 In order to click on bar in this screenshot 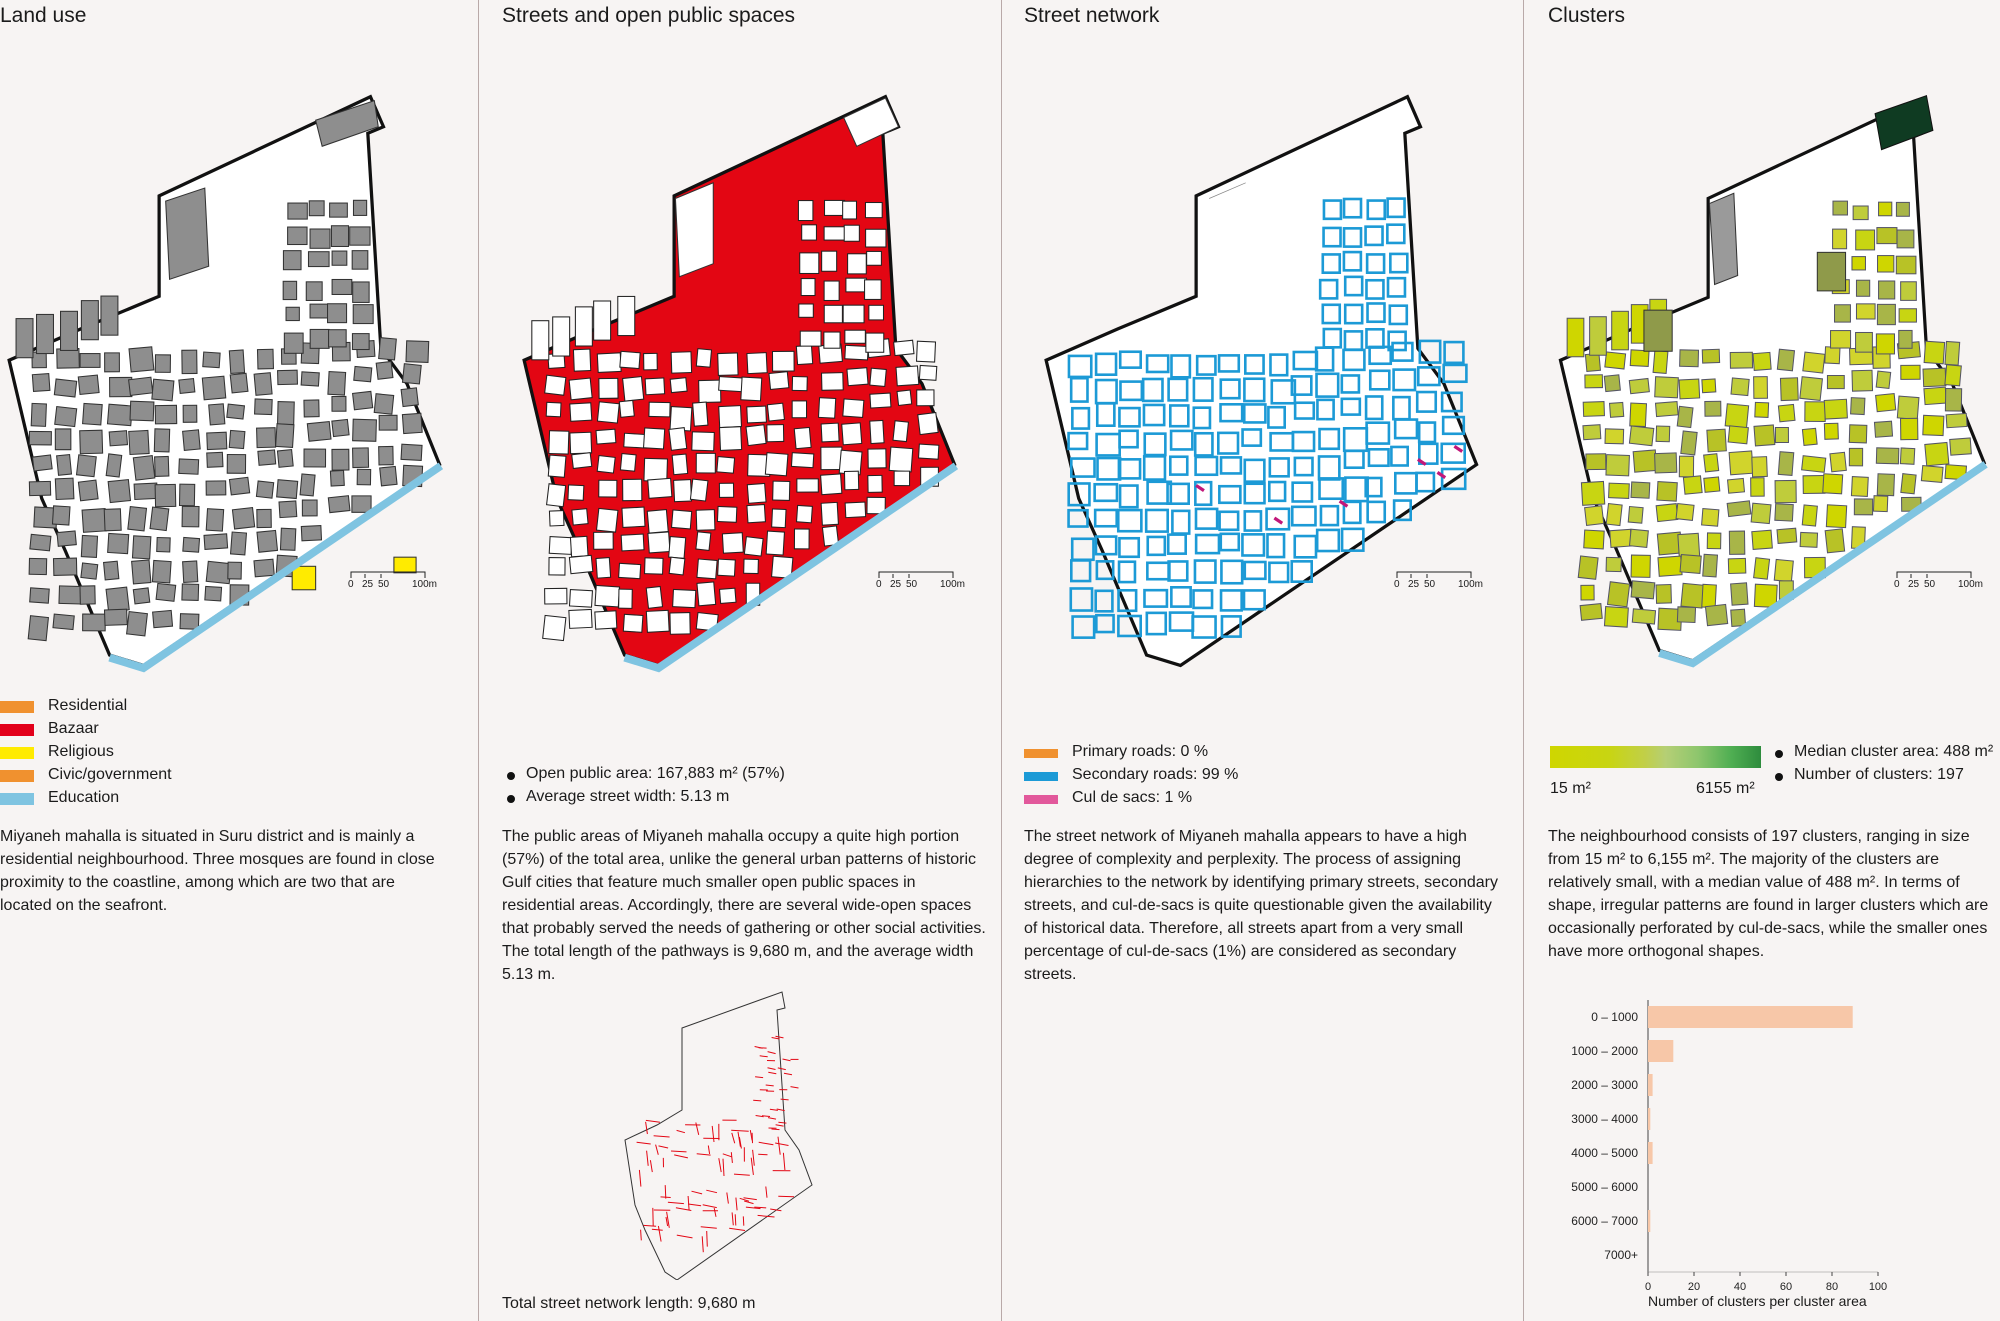, I will do `click(1649, 1221)`.